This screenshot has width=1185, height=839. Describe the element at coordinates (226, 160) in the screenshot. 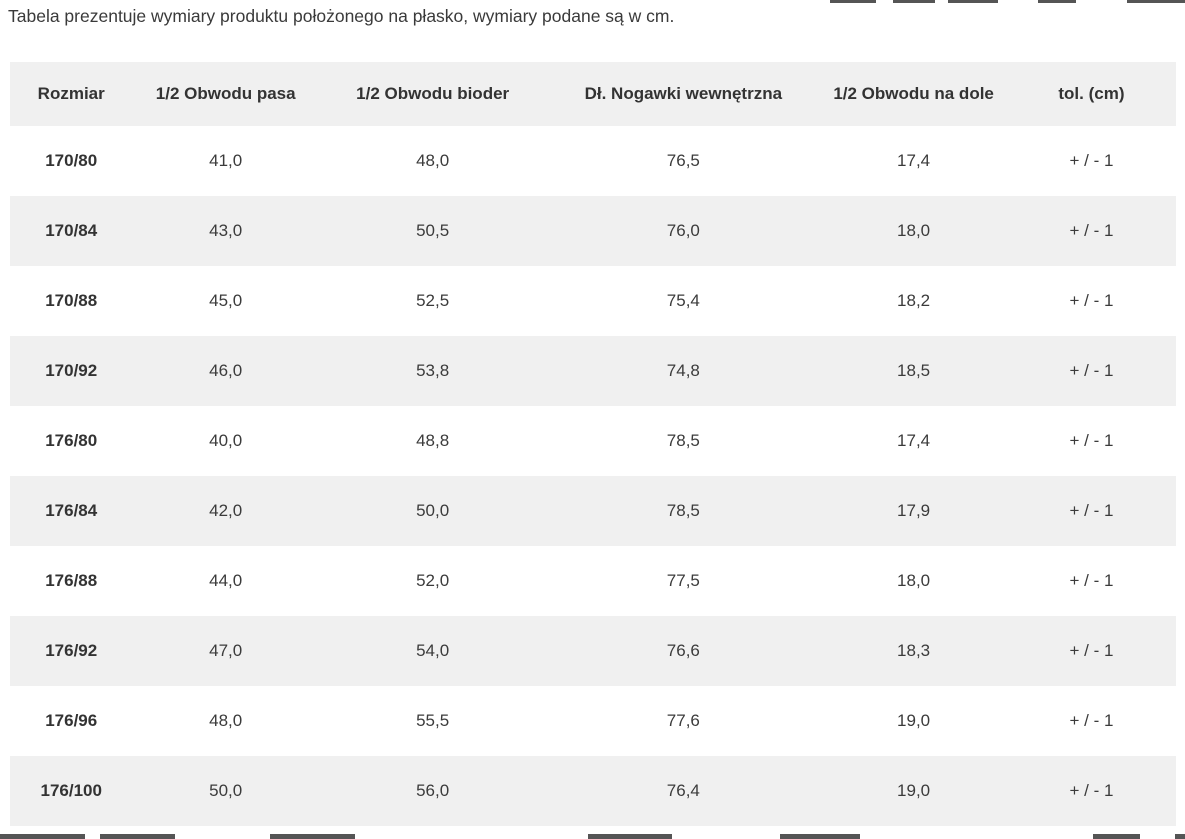

I see `measurement-cell: 41,0` at that location.